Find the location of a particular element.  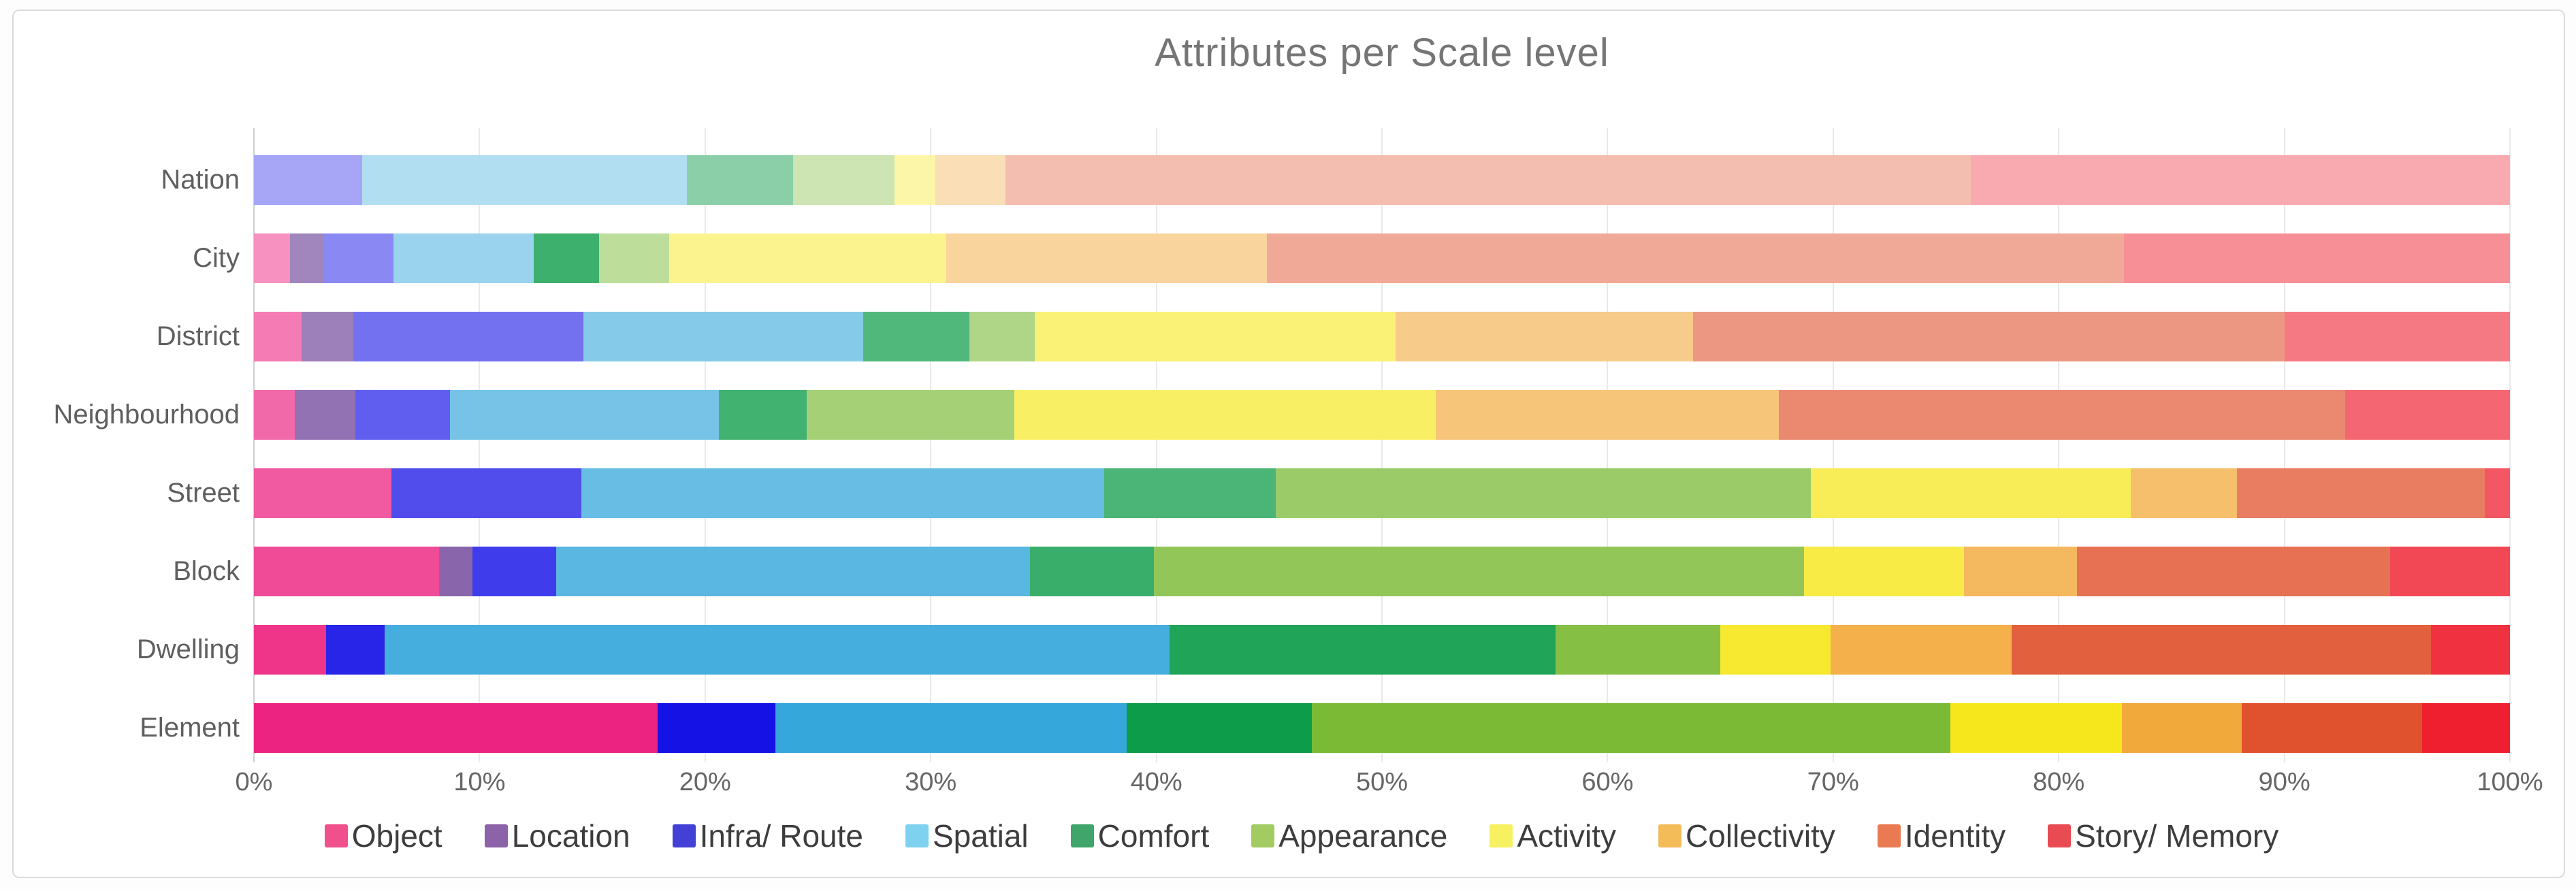

legend-item-collectivity: Collectivity is located at coordinates (1747, 836).